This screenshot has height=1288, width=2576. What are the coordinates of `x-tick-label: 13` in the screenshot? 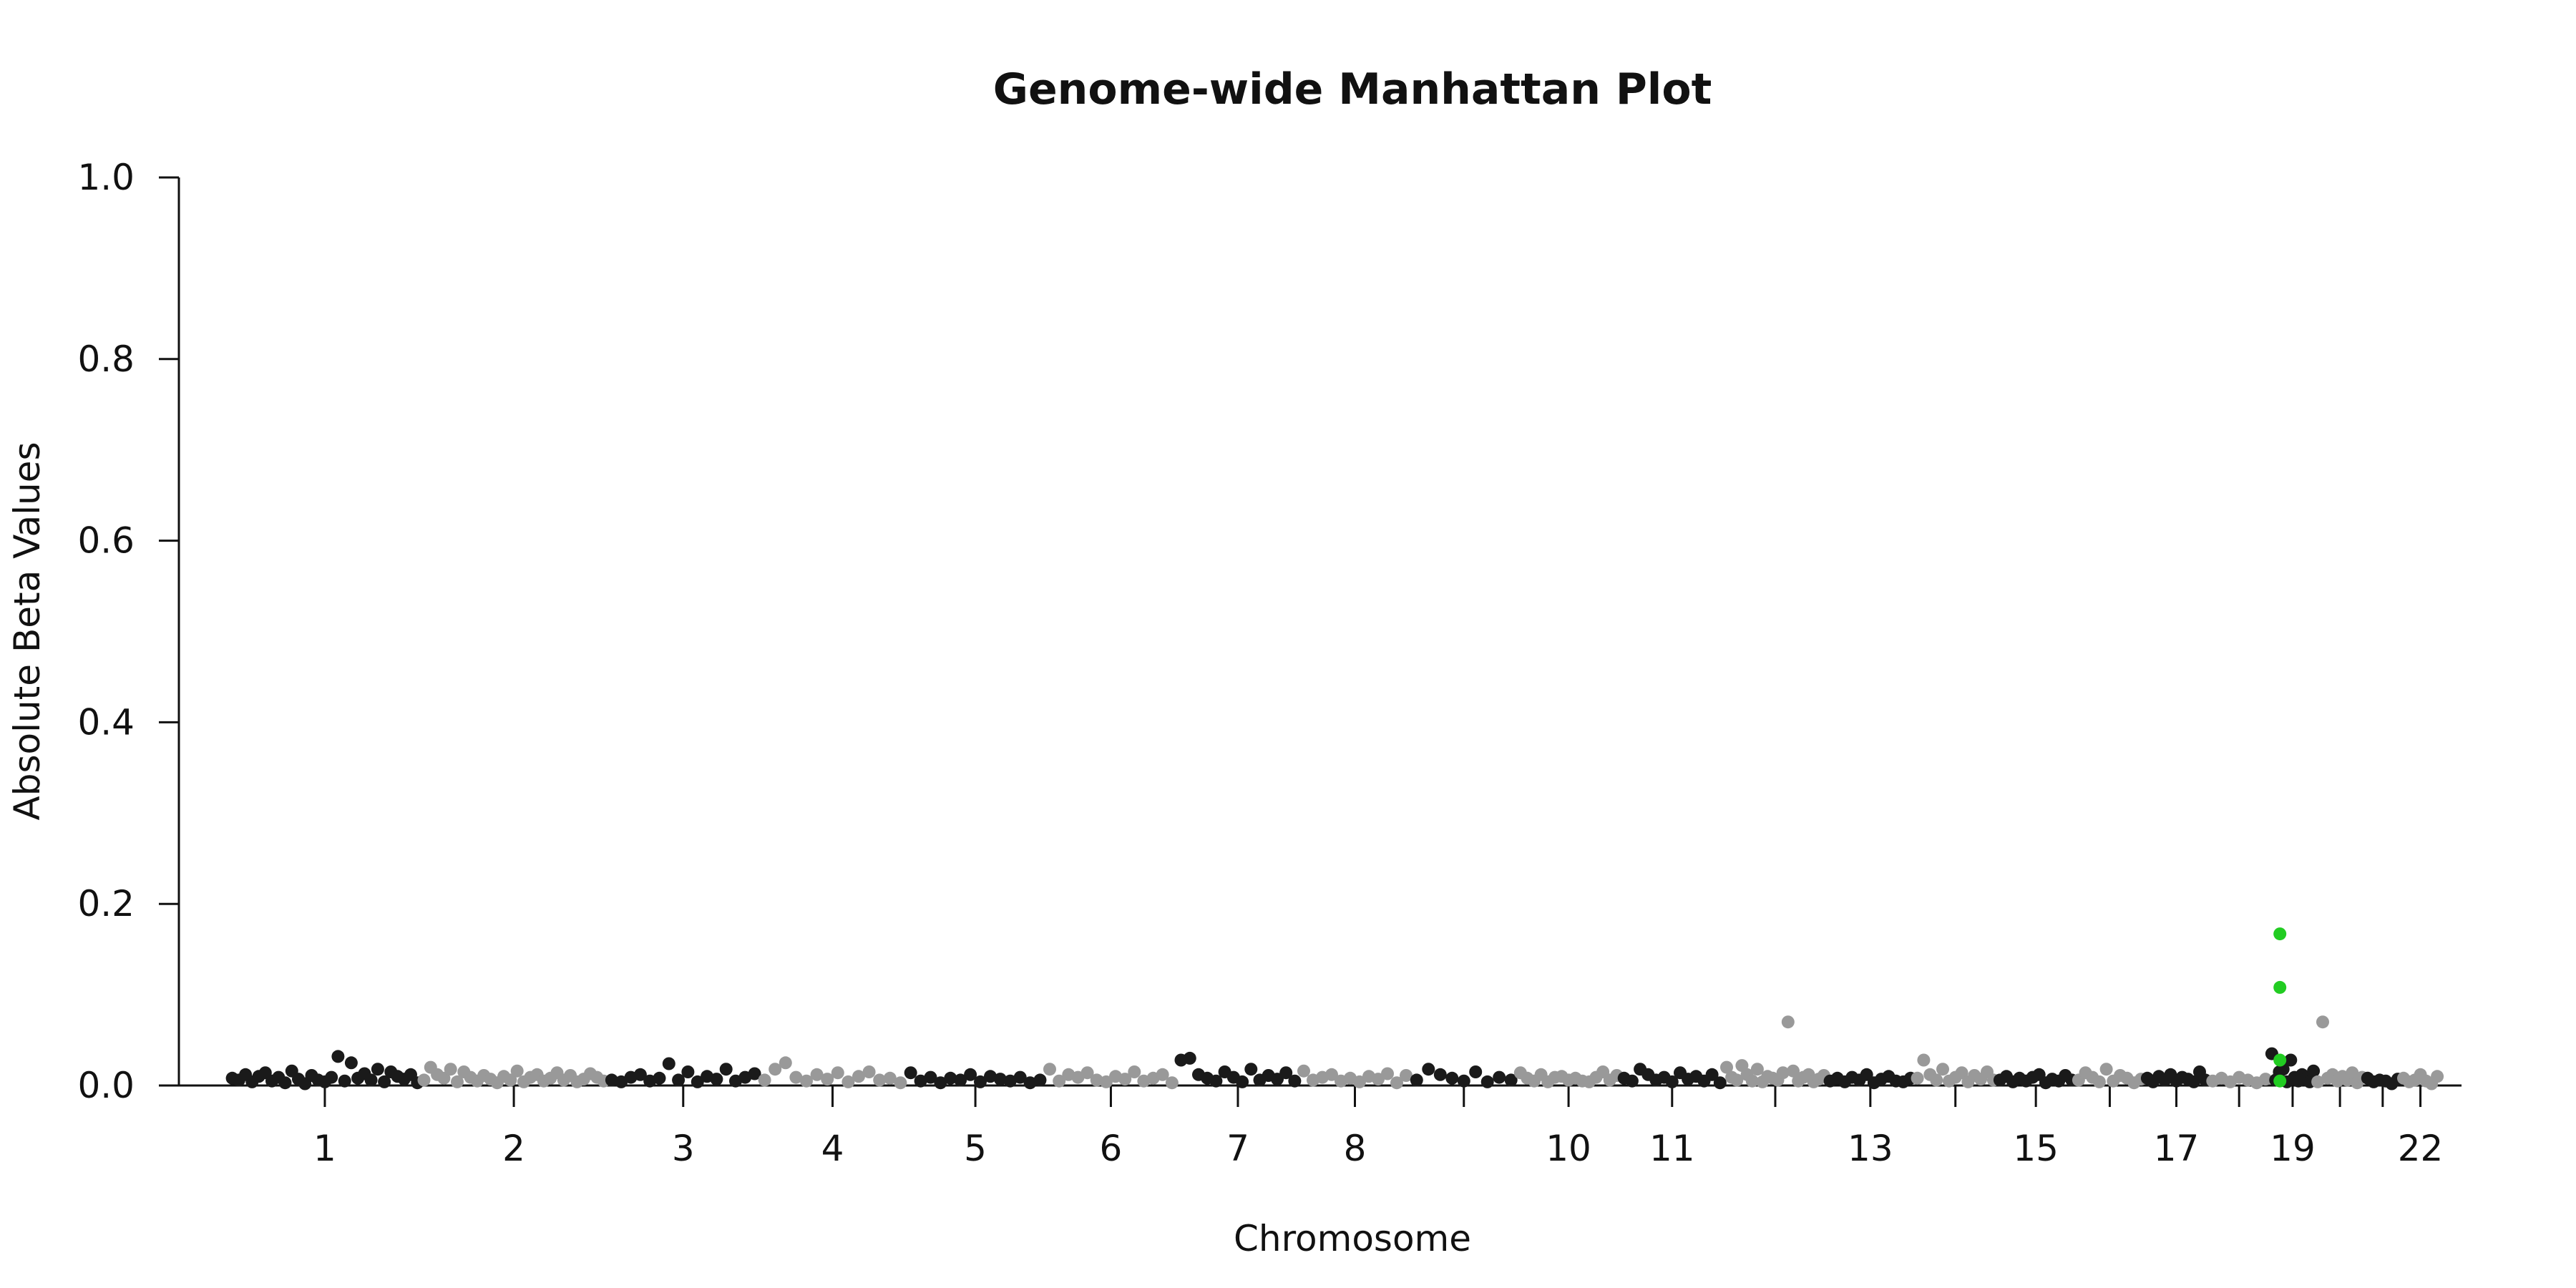 It's located at (1870, 1148).